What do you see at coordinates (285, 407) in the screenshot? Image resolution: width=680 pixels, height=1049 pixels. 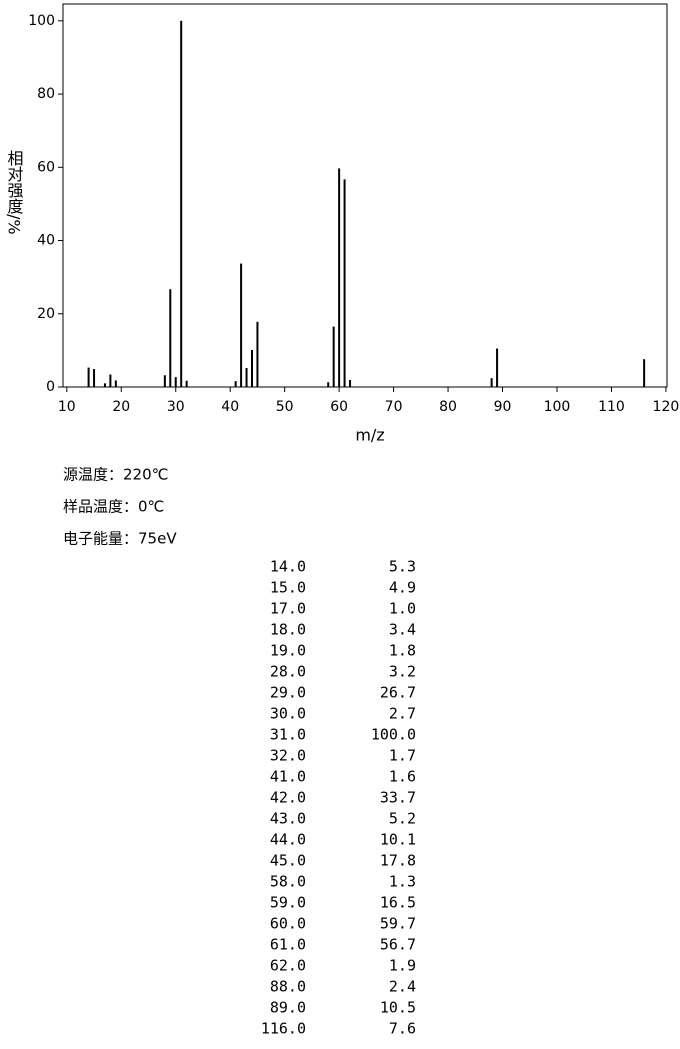 I see `x-tick-label: 50` at bounding box center [285, 407].